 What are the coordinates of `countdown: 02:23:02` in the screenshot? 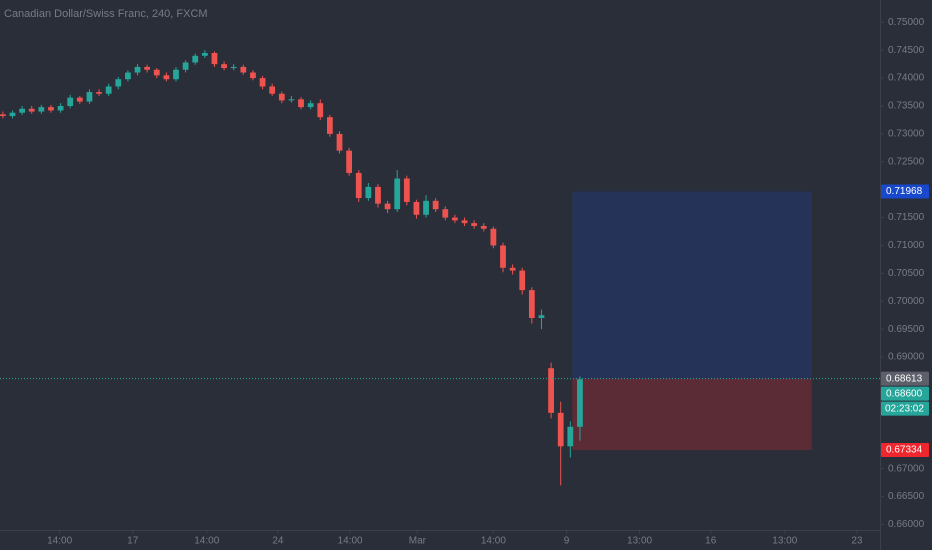 It's located at (904, 408).